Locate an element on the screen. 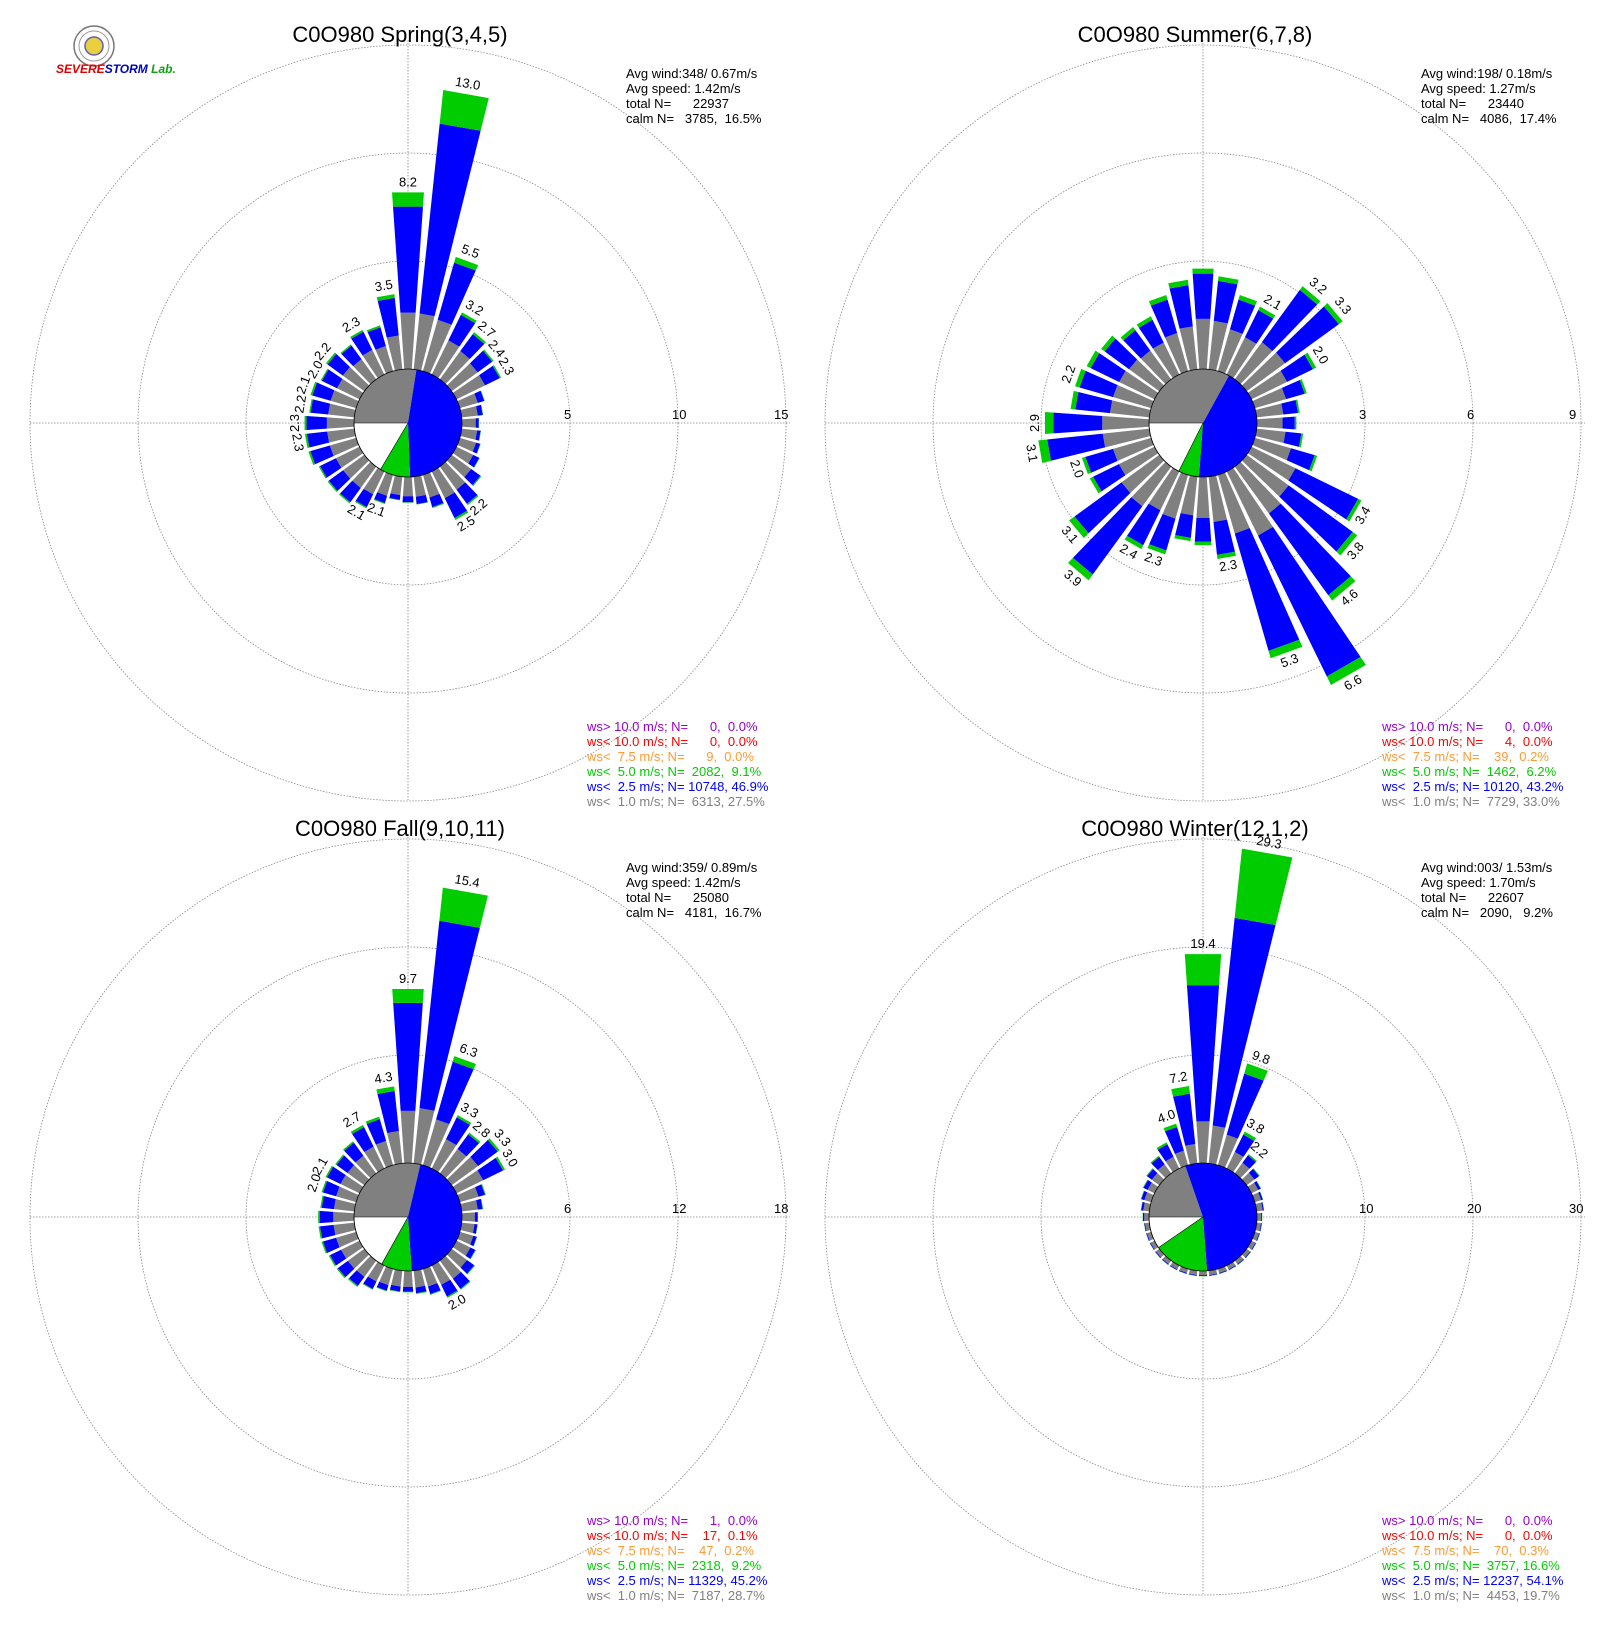 Image resolution: width=1620 pixels, height=1640 pixels. petal-210-seg0 is located at coordinates (1175, 1265).